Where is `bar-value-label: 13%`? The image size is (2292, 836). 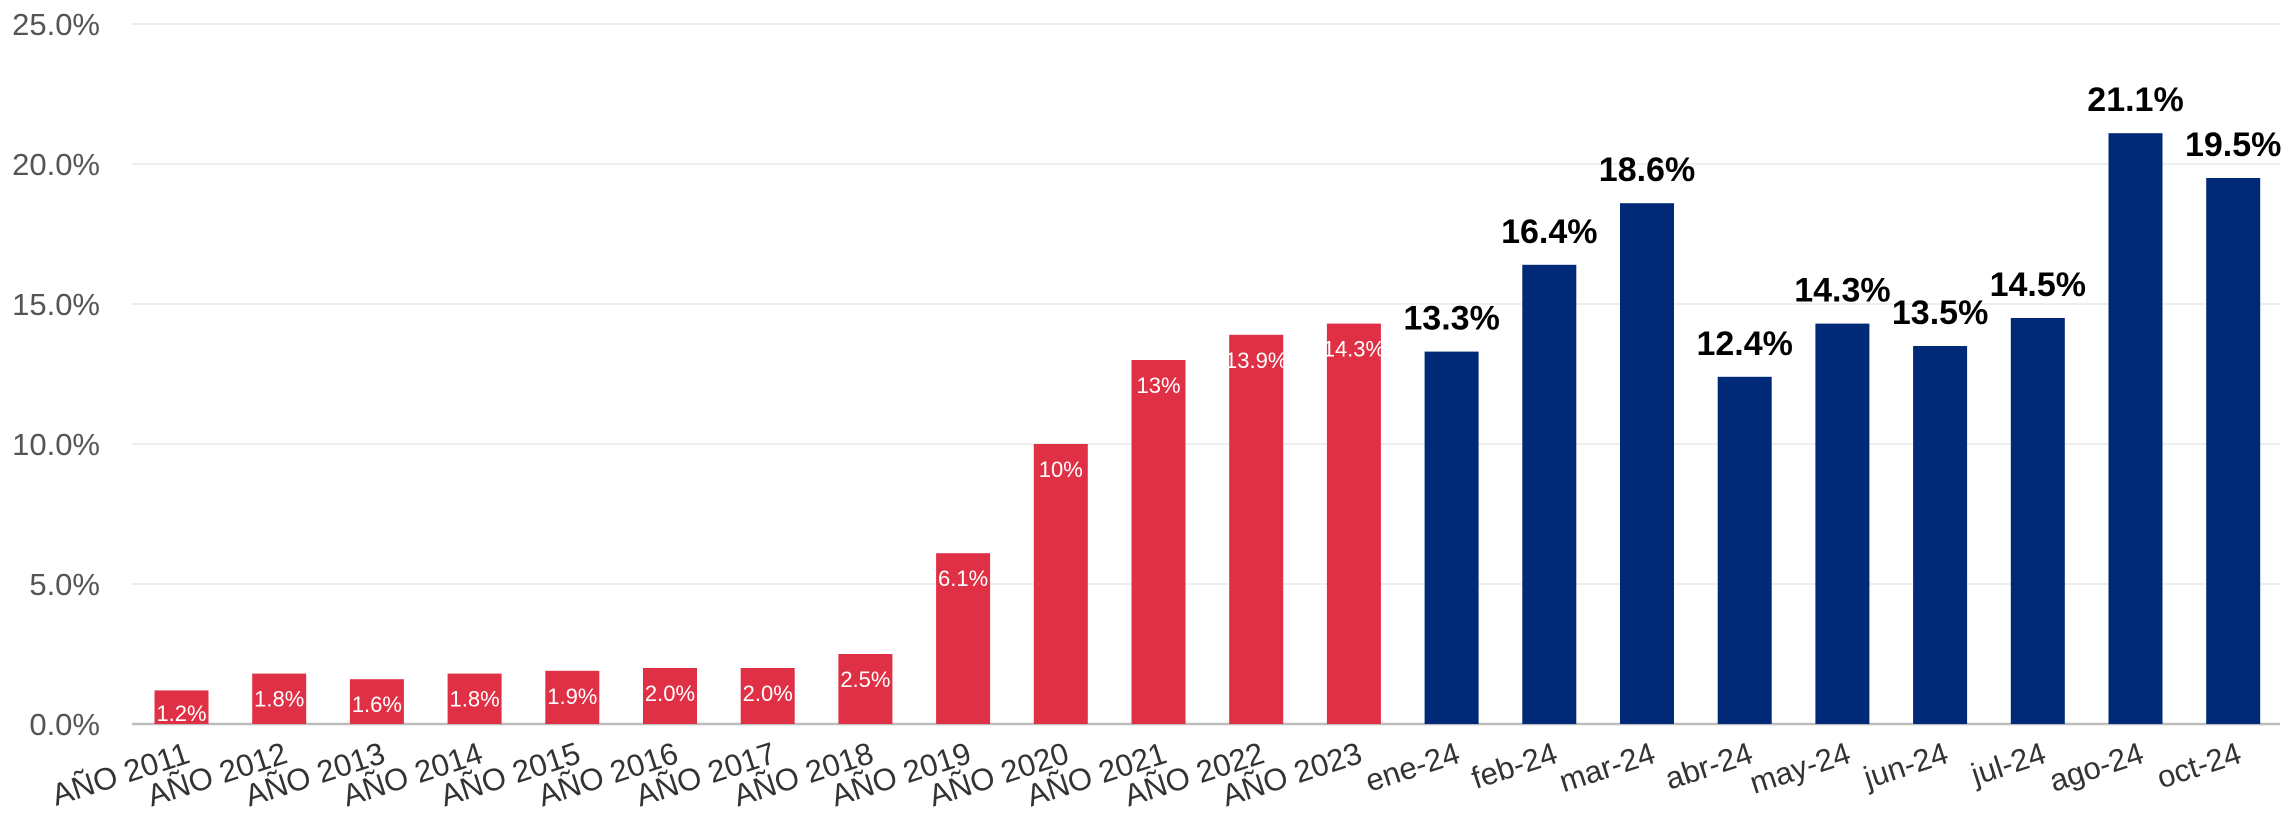
bar-value-label: 13% is located at coordinates (1158, 385).